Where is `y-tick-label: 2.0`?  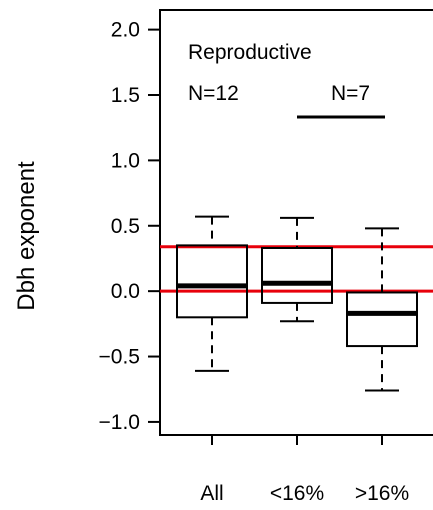 y-tick-label: 2.0 is located at coordinates (125, 30).